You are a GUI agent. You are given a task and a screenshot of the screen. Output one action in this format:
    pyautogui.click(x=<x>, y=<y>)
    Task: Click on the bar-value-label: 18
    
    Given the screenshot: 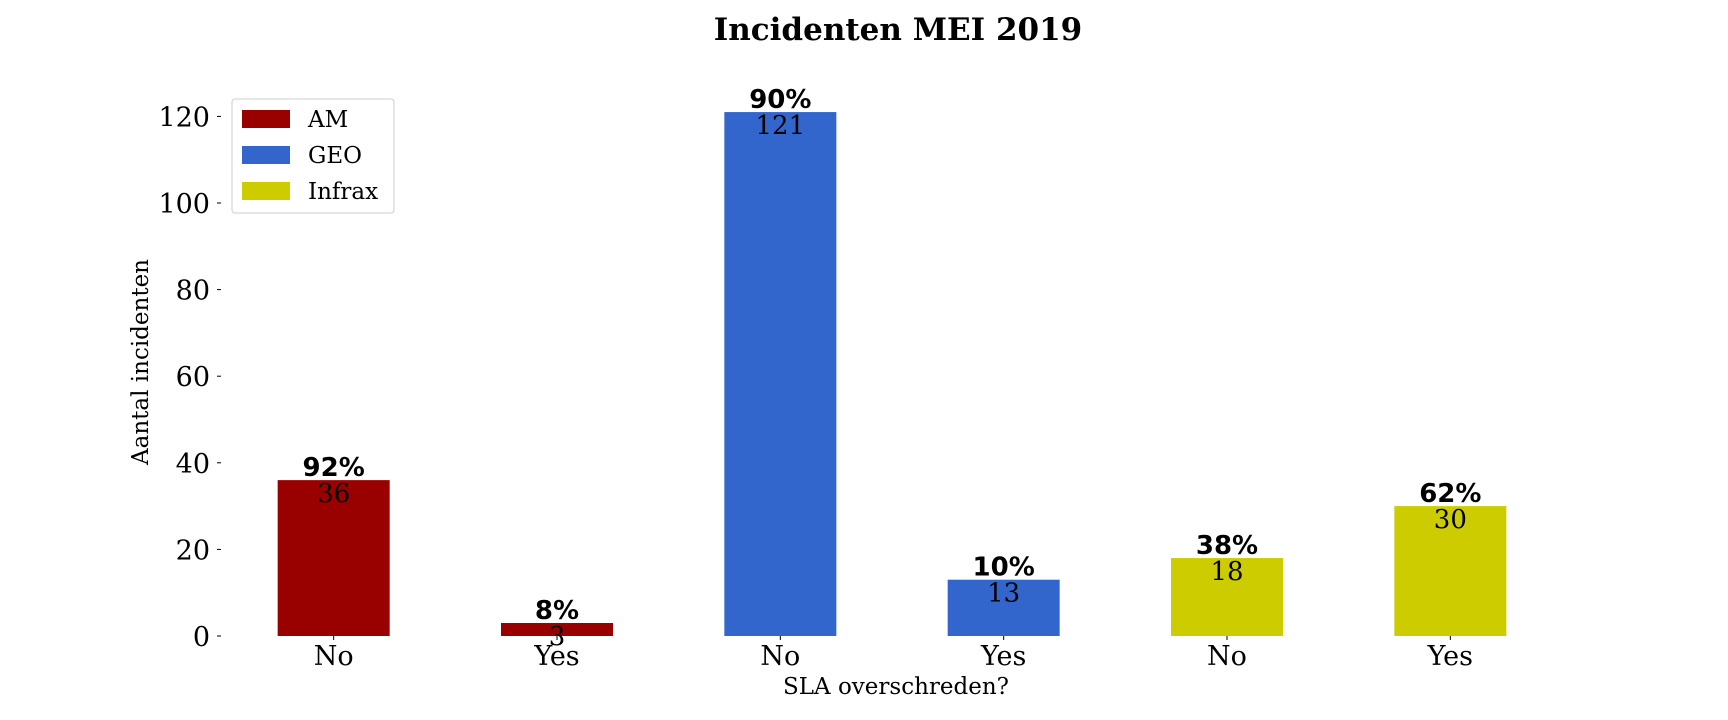 What is the action you would take?
    pyautogui.click(x=1226, y=572)
    